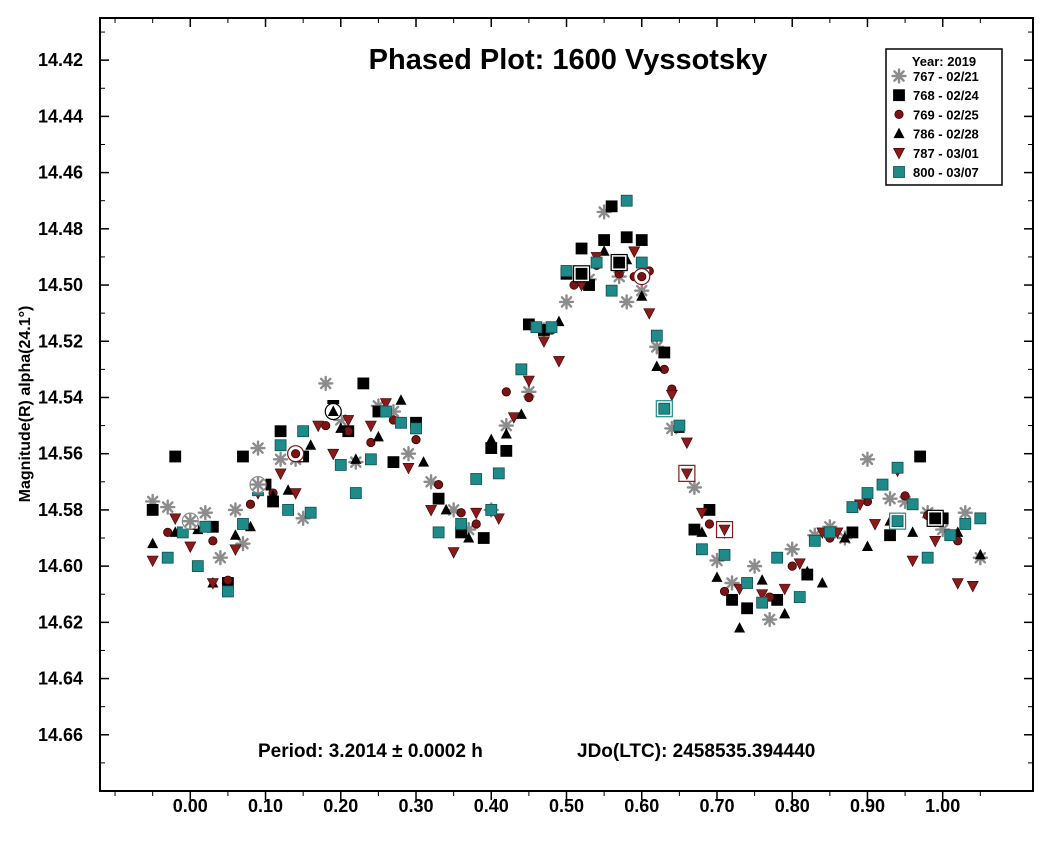 This screenshot has width=1050, height=845. What do you see at coordinates (340, 806) in the screenshot?
I see `x-tick-label: 0.20` at bounding box center [340, 806].